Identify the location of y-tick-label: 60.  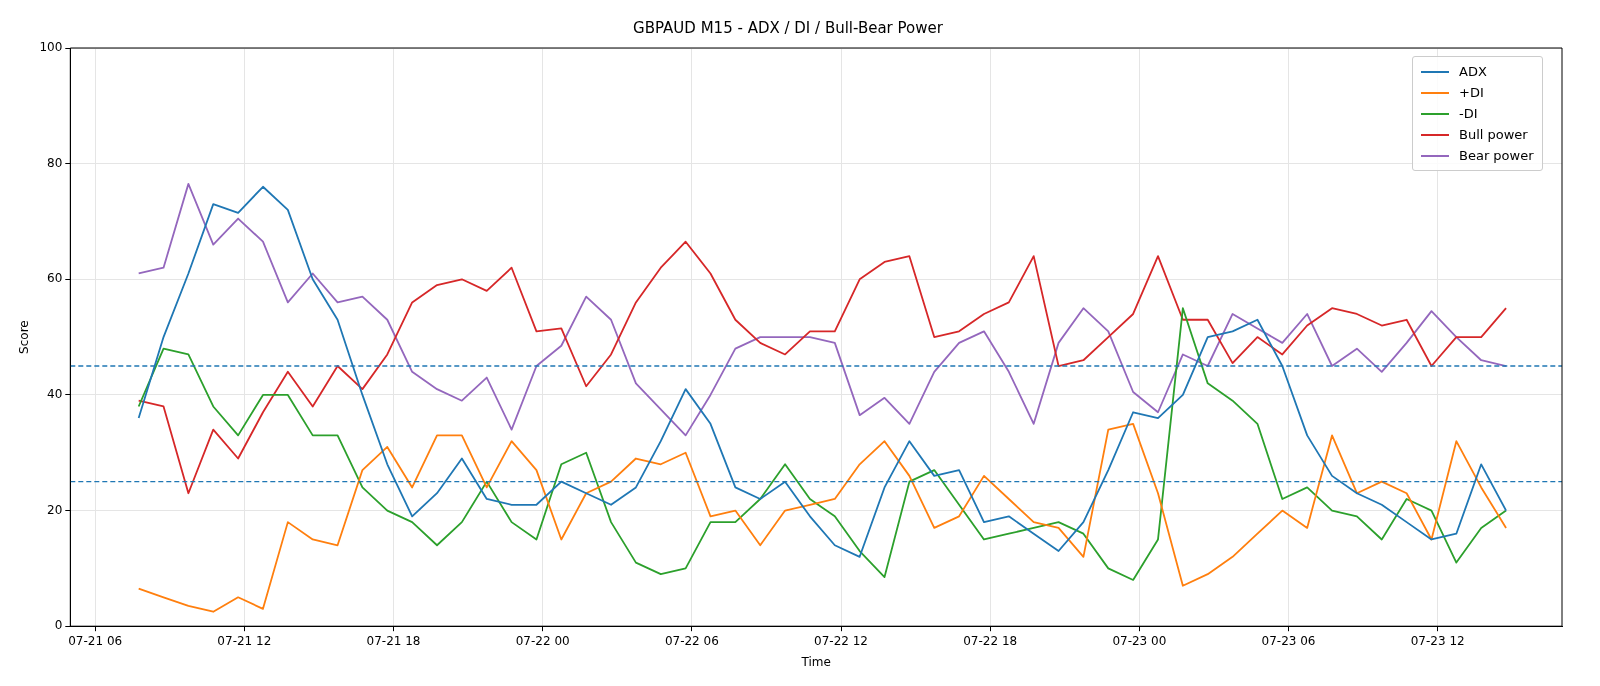
(55, 278).